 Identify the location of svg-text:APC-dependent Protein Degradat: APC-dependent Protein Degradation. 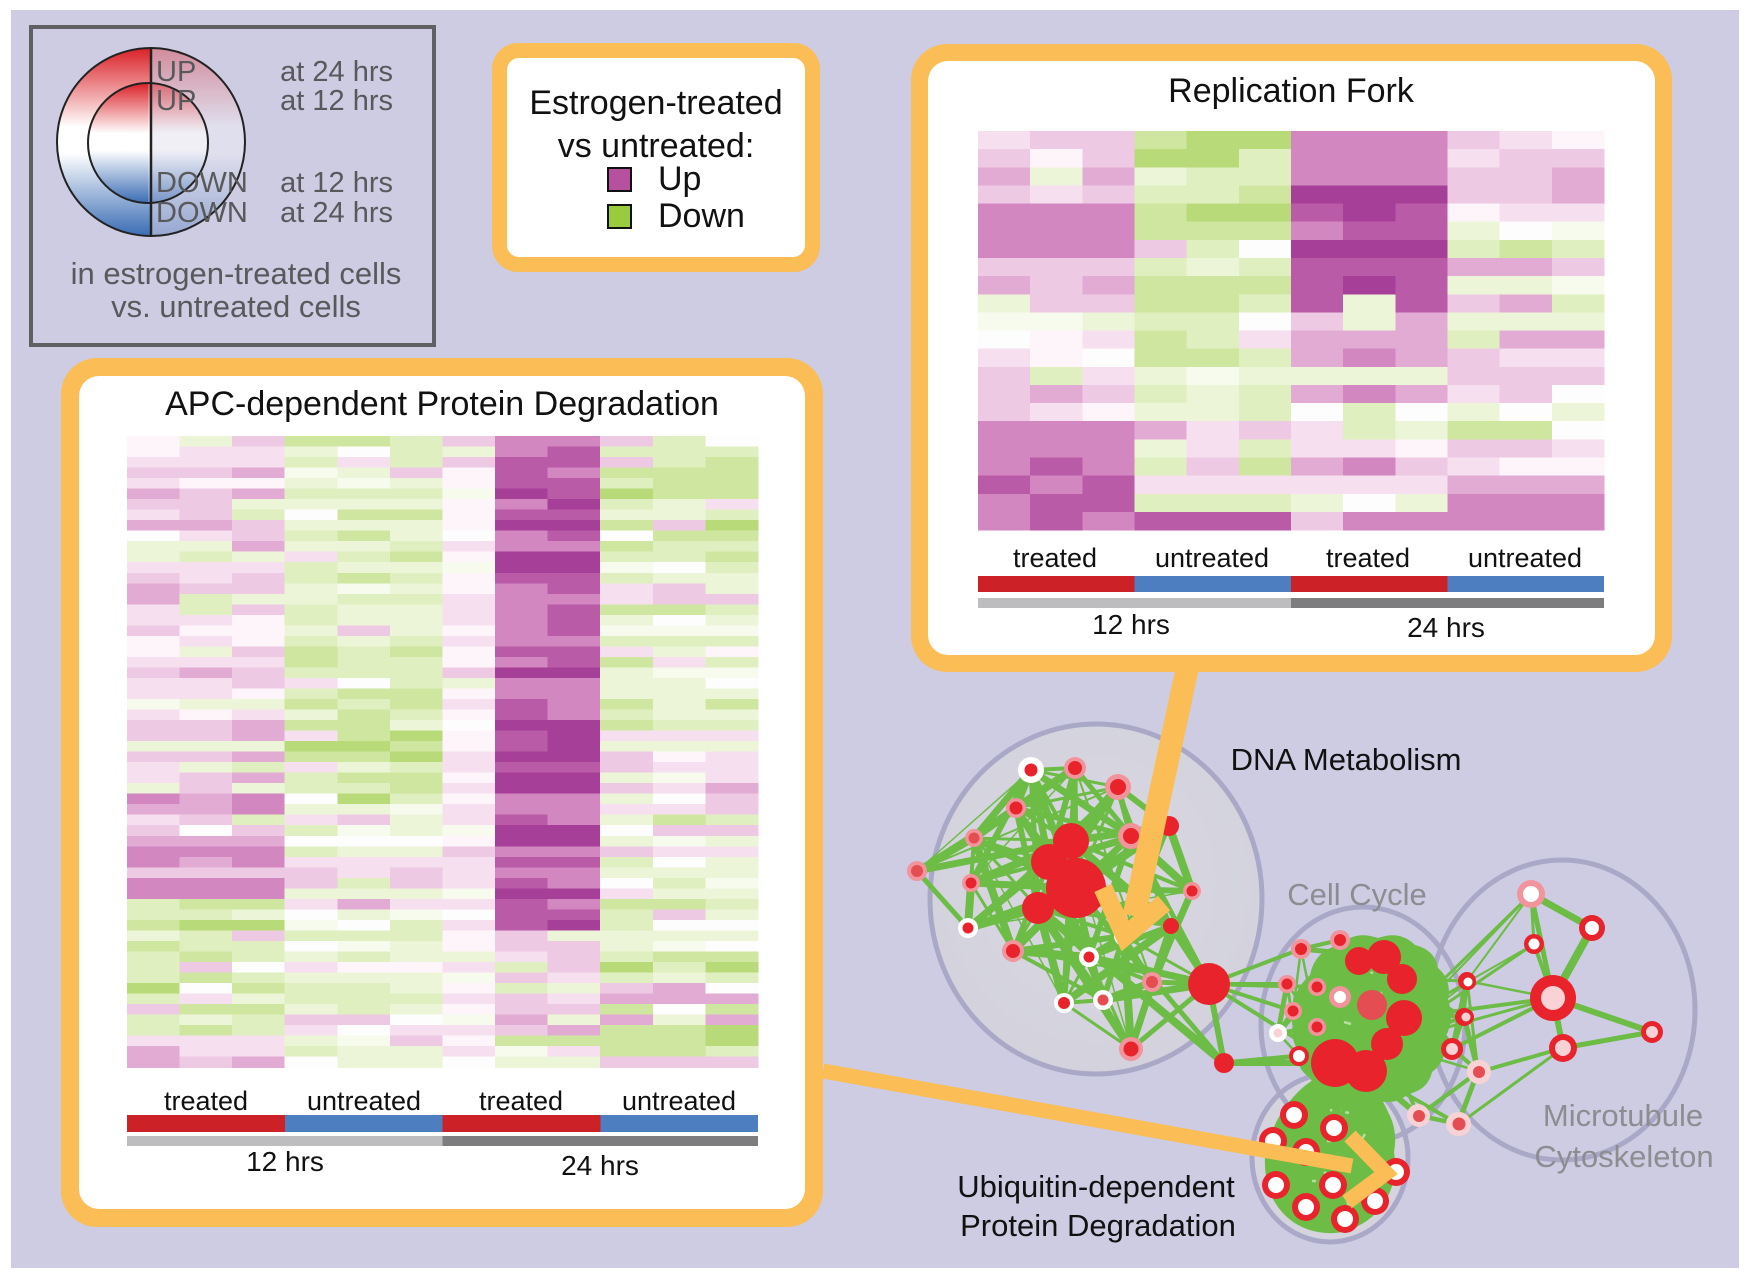
(442, 404).